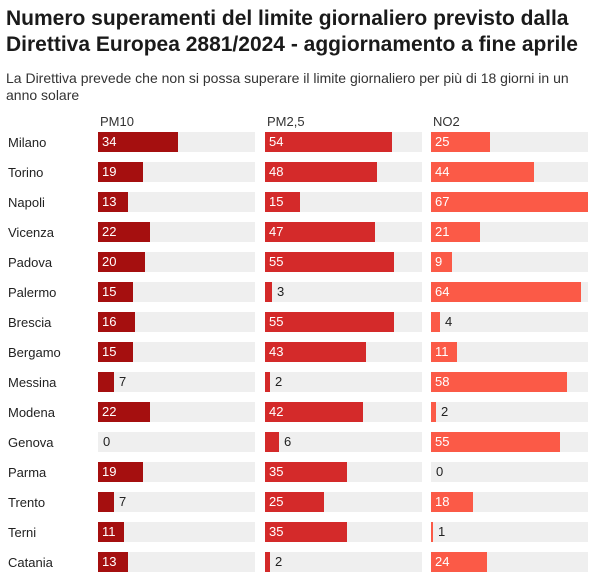 This screenshot has width=600, height=579. I want to click on chart-row: Brescia 16 55 4, so click(300, 324).